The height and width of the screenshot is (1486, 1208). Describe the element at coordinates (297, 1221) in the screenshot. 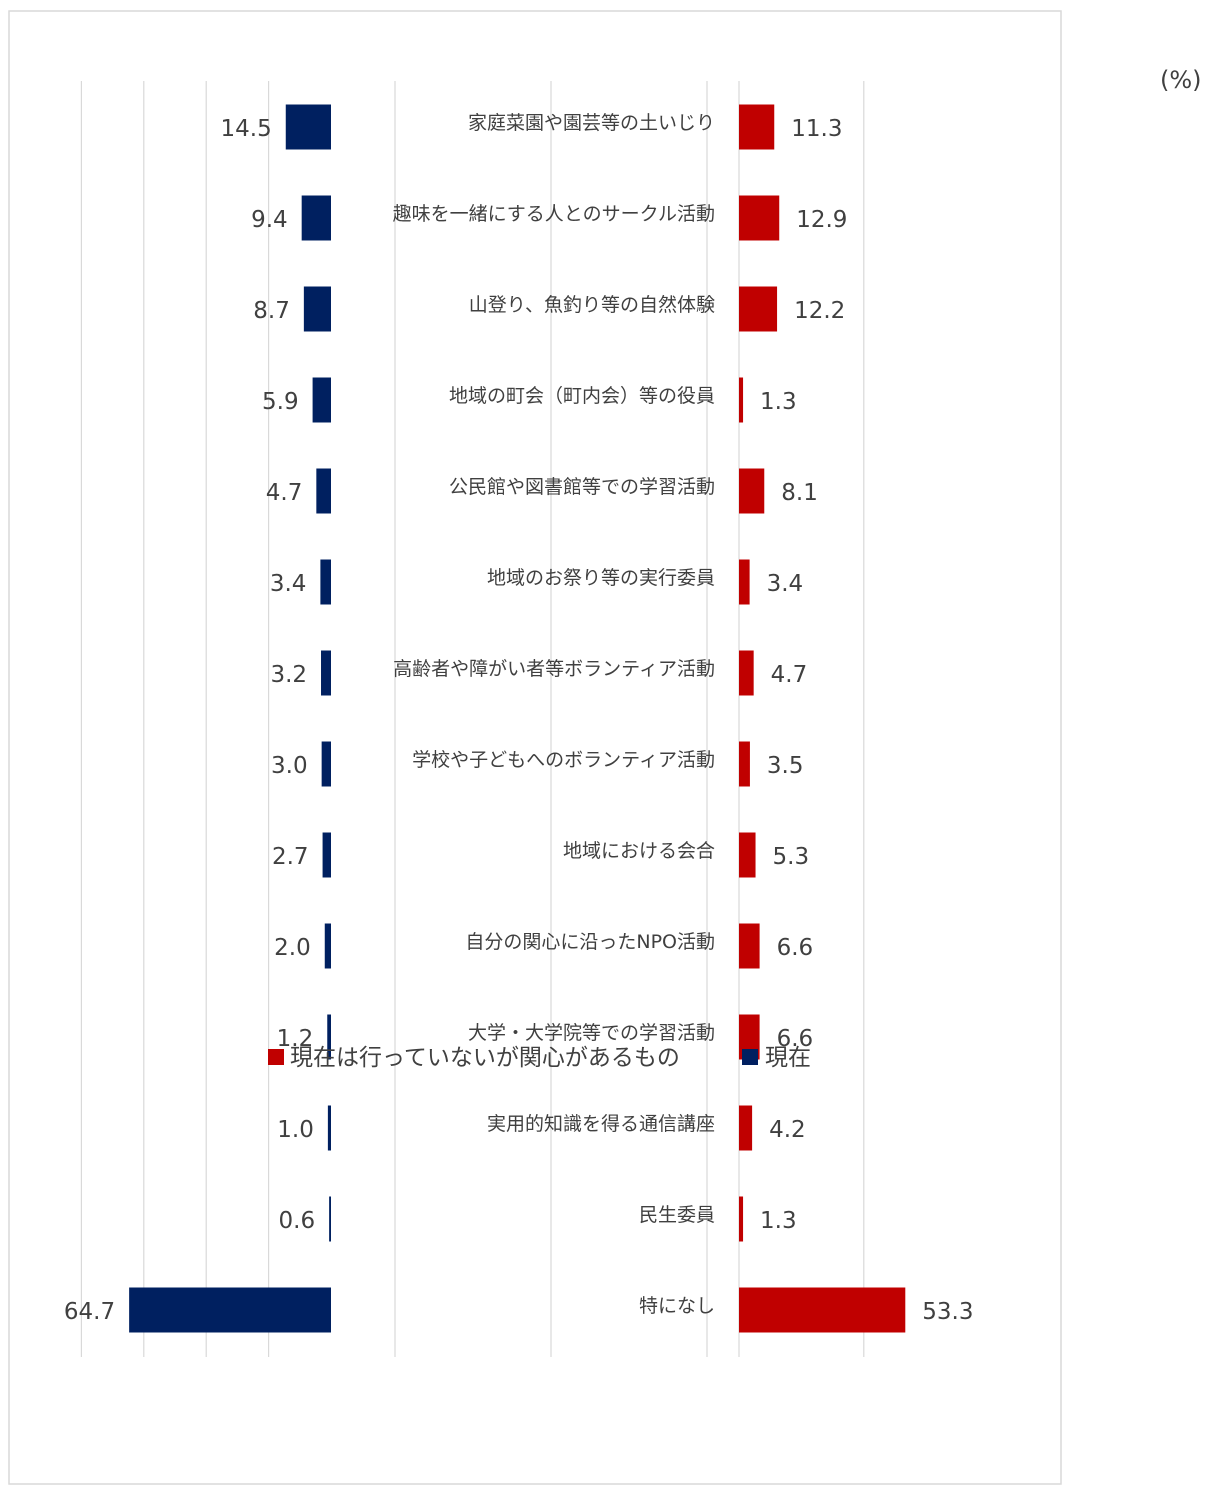

I see `value-label-current-12: 0.6` at that location.